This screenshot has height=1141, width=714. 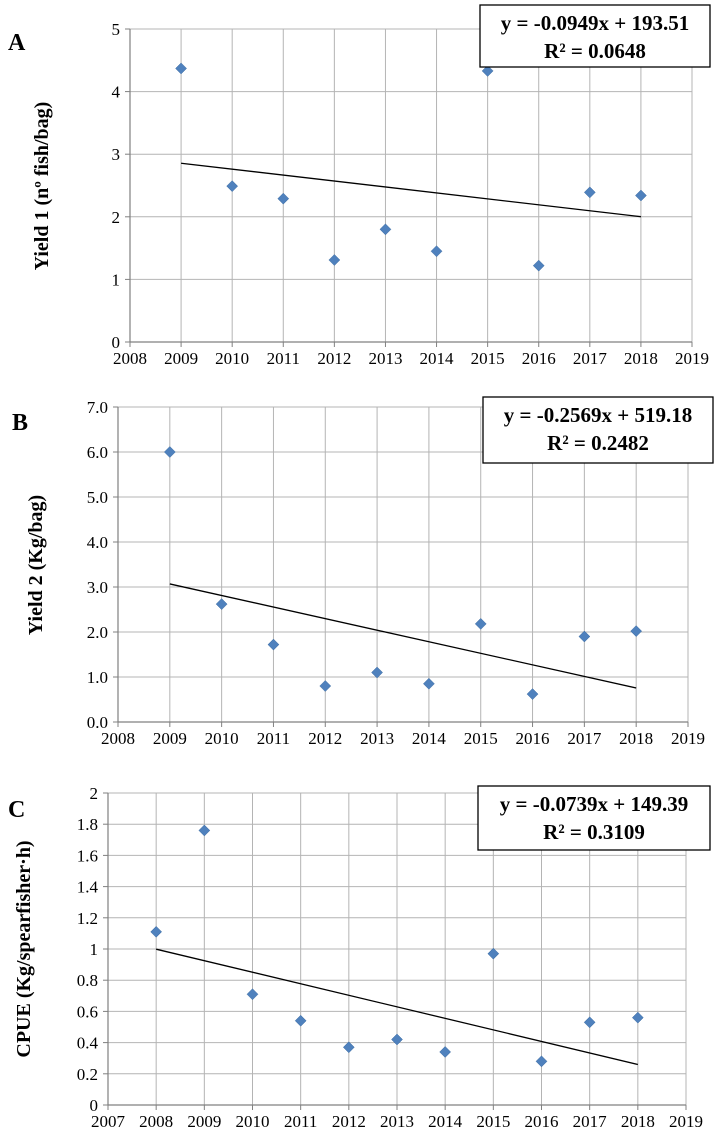 What do you see at coordinates (87, 980) in the screenshot?
I see `y-tick-label: 0.8` at bounding box center [87, 980].